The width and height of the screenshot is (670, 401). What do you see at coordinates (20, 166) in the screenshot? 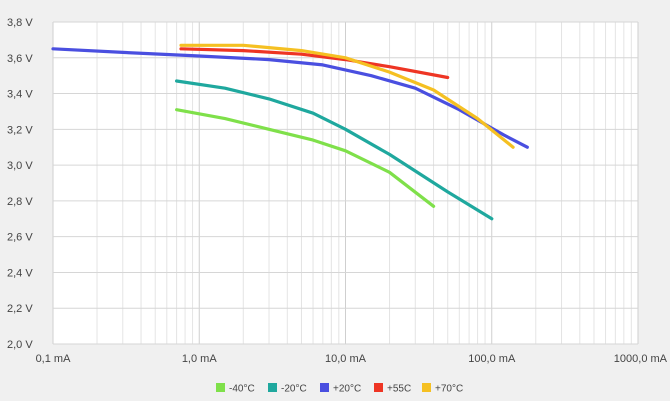
I see `y-tick-label: 3,0 V` at bounding box center [20, 166].